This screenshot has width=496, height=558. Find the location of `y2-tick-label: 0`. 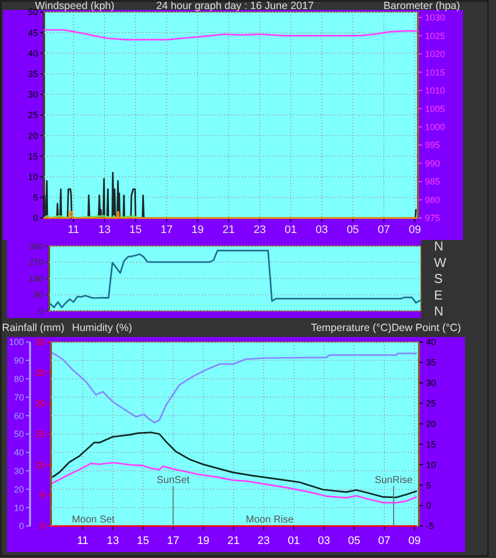

y2-tick-label: 0 is located at coordinates (429, 505).